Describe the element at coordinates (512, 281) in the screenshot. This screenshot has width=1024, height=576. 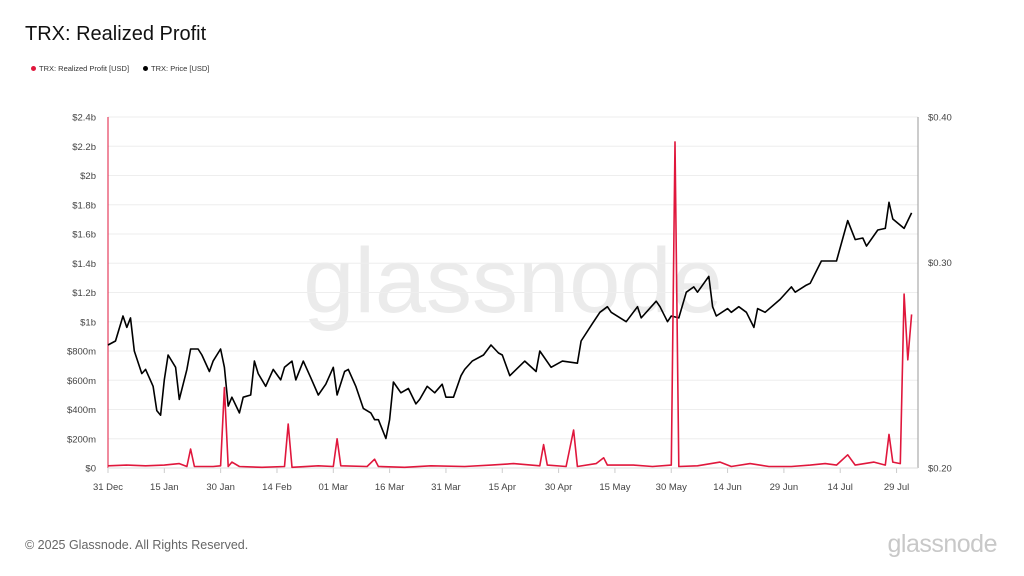
I see `watermark: glassnode` at that location.